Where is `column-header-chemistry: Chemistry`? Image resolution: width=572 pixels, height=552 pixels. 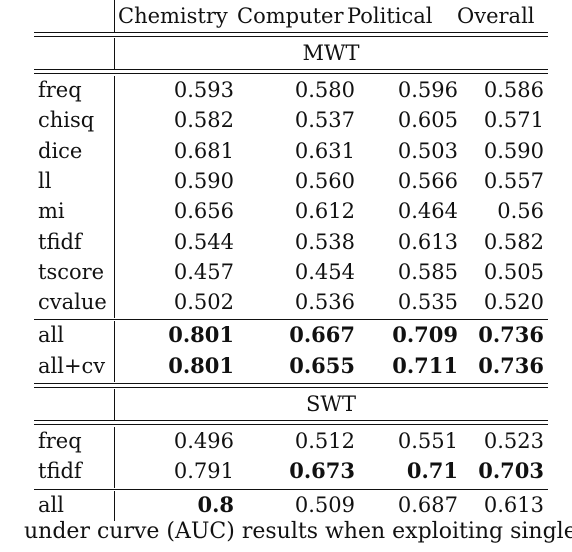
column-header-chemistry: Chemistry is located at coordinates (173, 16).